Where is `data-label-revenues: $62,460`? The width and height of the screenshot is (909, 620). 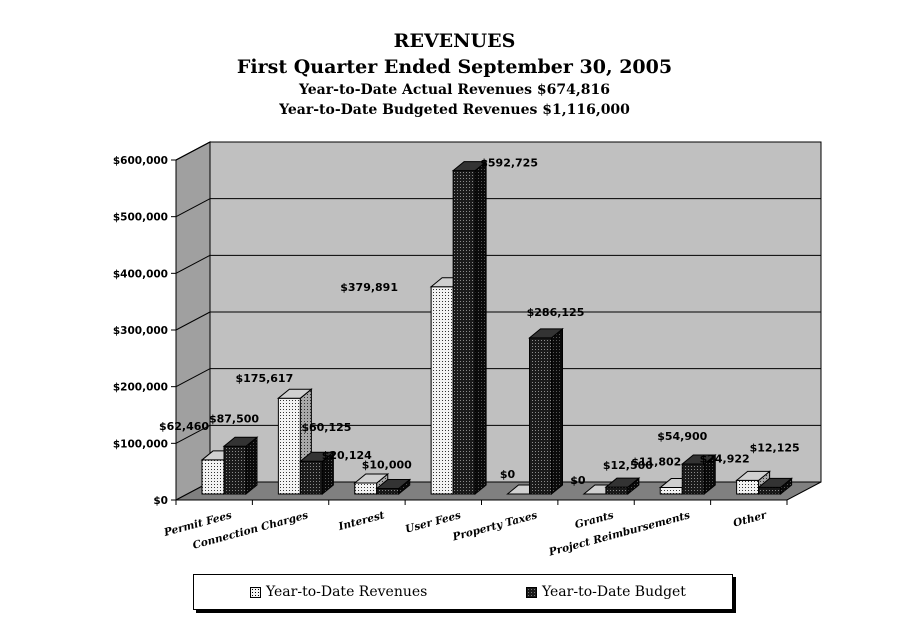 data-label-revenues: $62,460 is located at coordinates (184, 426).